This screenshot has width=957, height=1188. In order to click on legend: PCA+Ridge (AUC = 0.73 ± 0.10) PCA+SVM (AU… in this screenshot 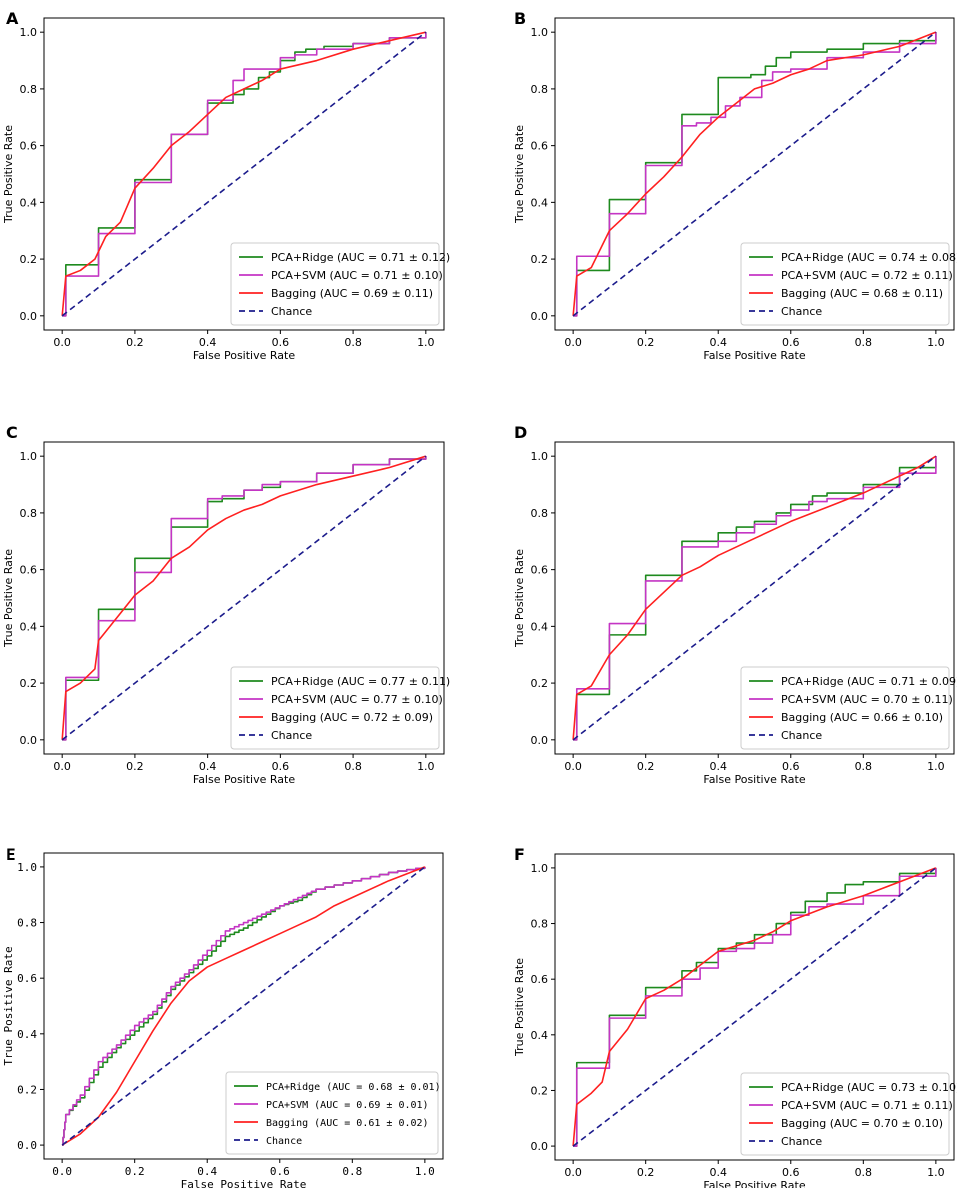, I will do `click(848, 1114)`.